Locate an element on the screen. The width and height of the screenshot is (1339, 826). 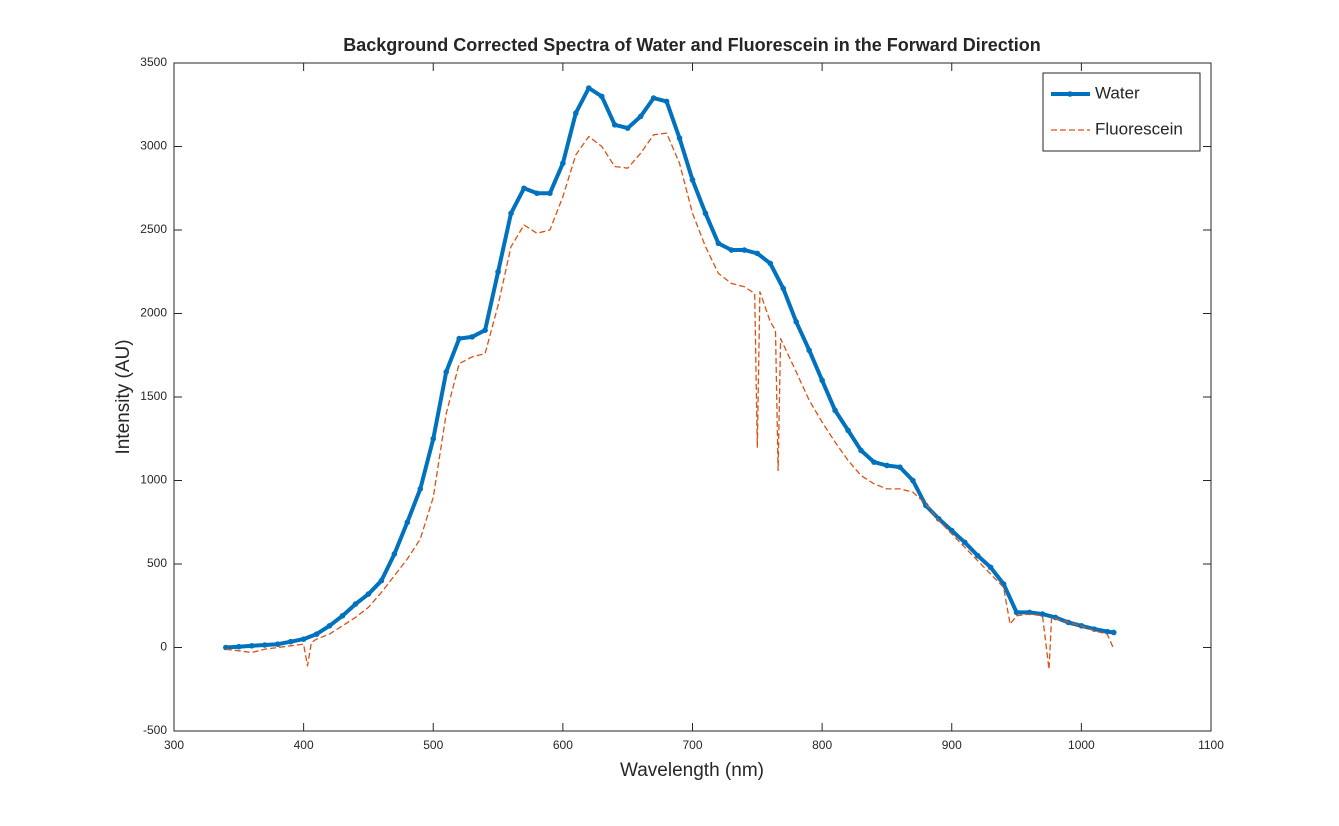
y-tick-label: -500 is located at coordinates (155, 730).